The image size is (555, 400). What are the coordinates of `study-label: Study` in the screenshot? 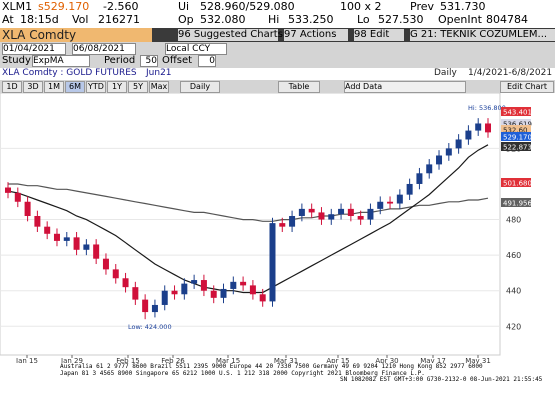 It's located at (16, 60).